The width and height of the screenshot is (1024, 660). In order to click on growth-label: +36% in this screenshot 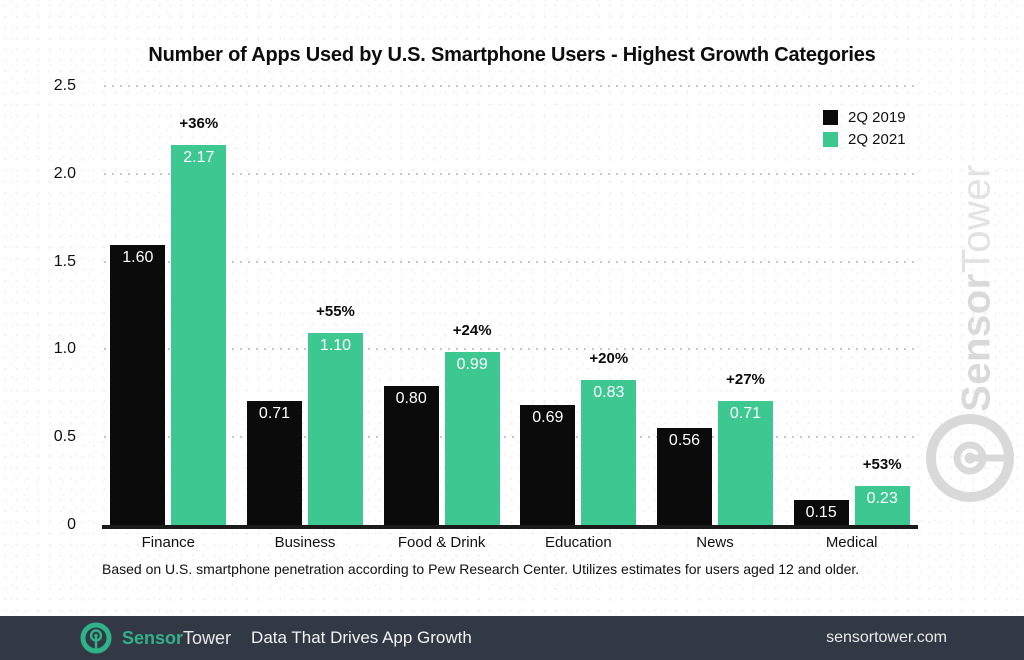, I will do `click(199, 123)`.